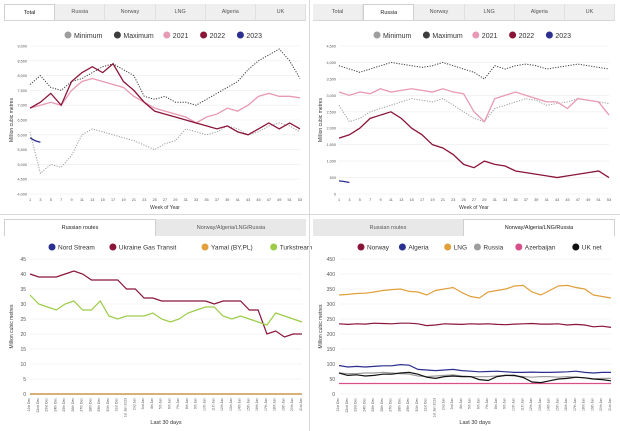  What do you see at coordinates (148, 248) in the screenshot?
I see `legend-label-ukraine-gas-transit: Ukraine Gas Transit` at bounding box center [148, 248].